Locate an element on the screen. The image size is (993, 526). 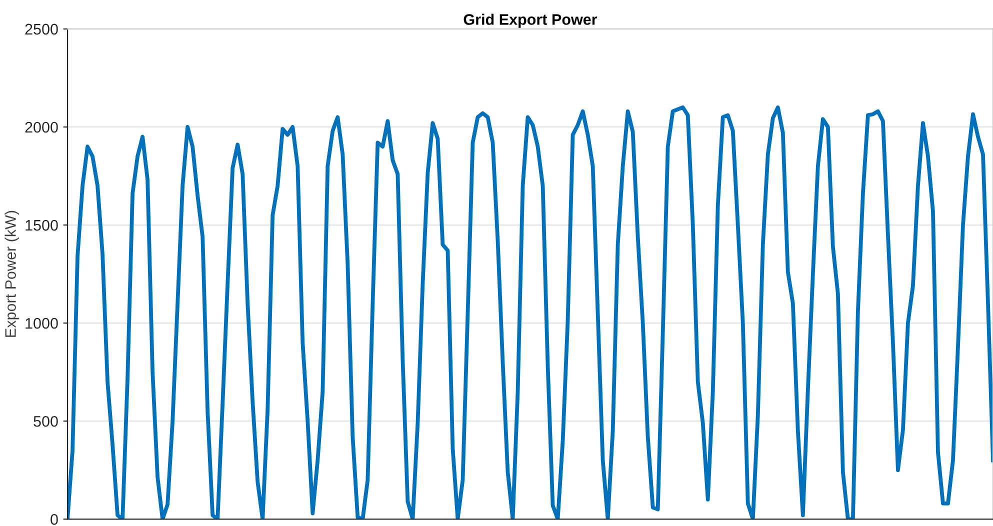
y-tick-label: 1500 is located at coordinates (42, 225).